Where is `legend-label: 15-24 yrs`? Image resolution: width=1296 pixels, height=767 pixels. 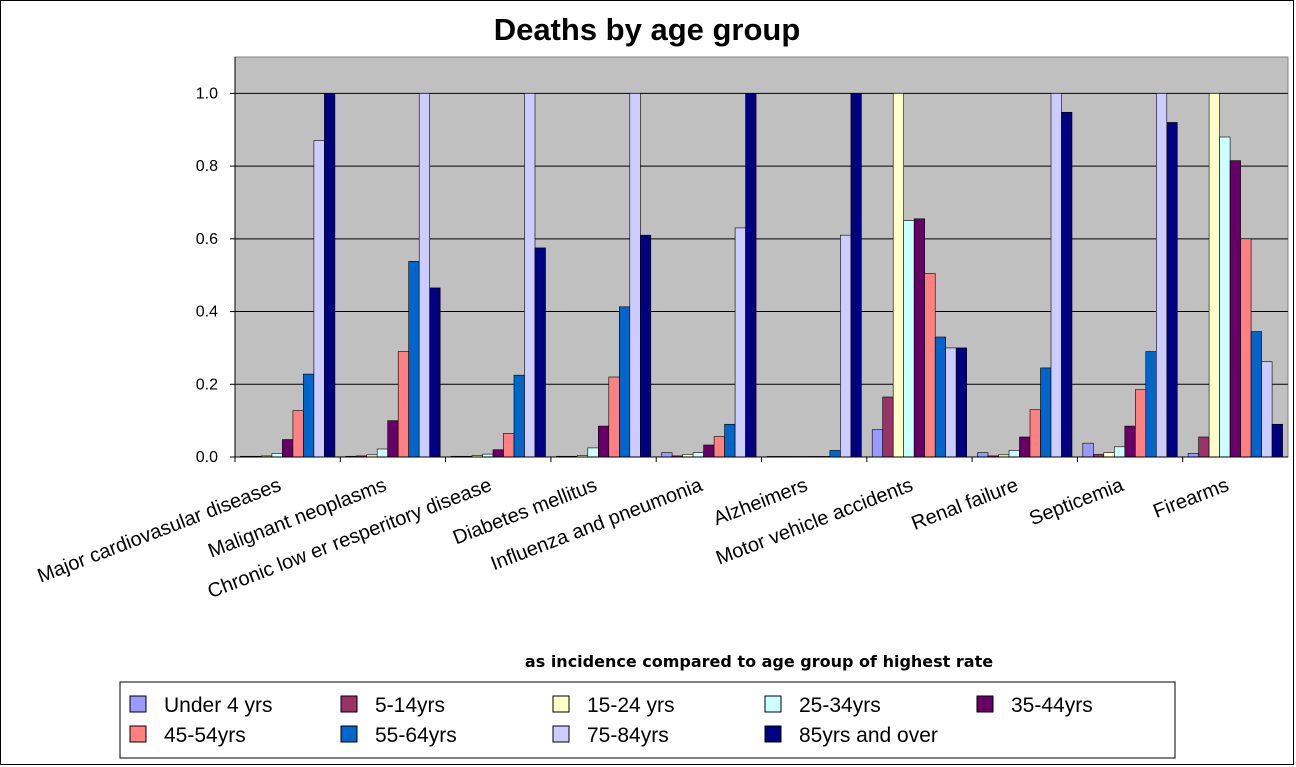
legend-label: 15-24 yrs is located at coordinates (631, 705).